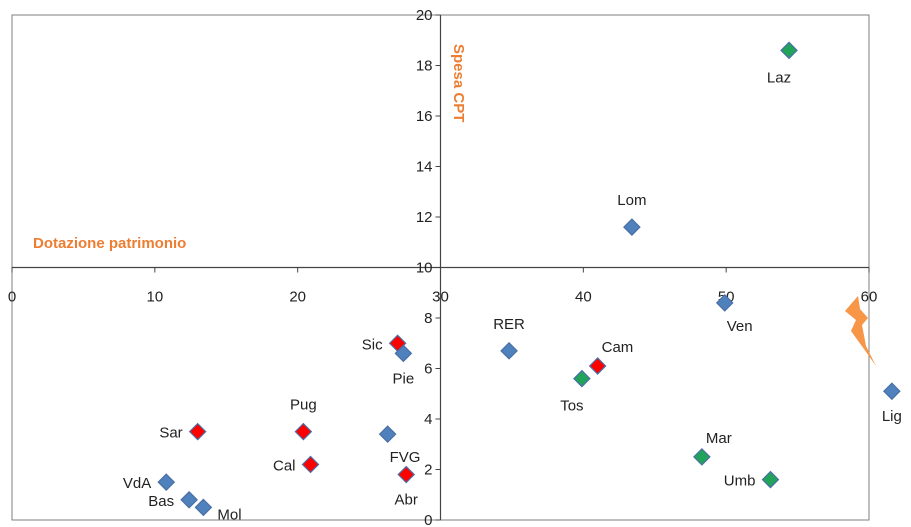 This screenshot has width=911, height=527. I want to click on data-point-tos, so click(582, 378).